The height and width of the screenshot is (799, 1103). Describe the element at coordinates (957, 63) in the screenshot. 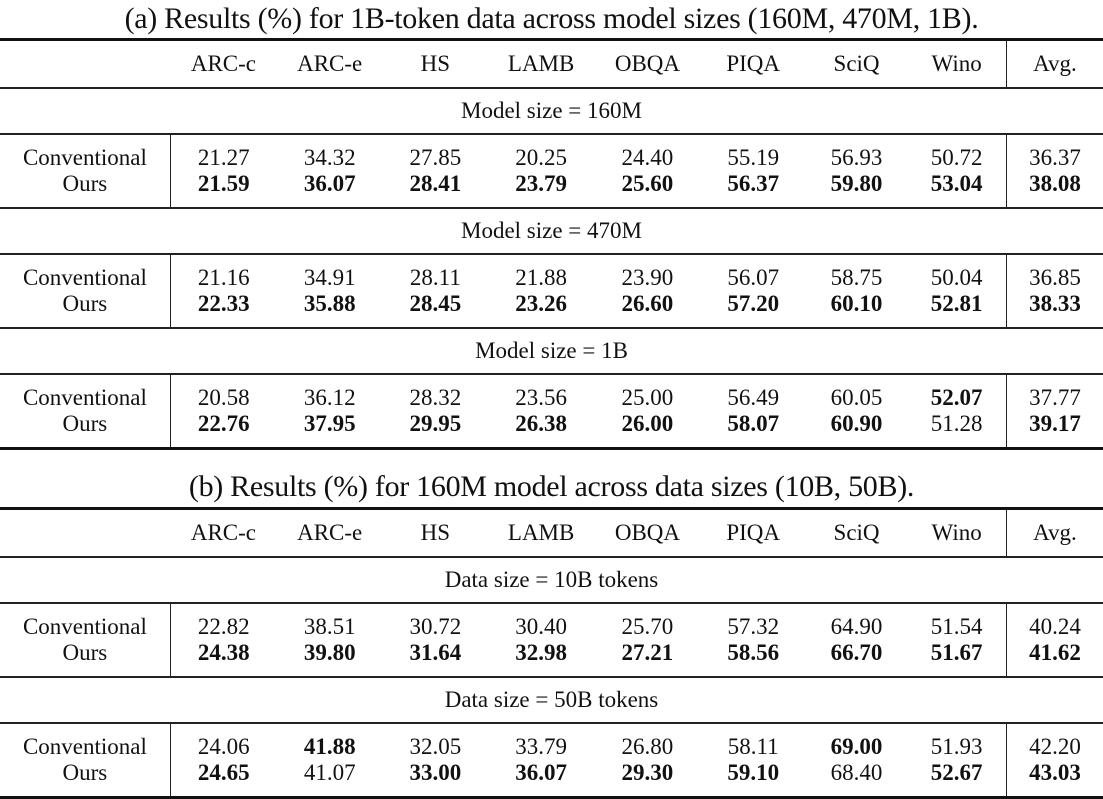

I see `column-header-wino: Wino` at that location.